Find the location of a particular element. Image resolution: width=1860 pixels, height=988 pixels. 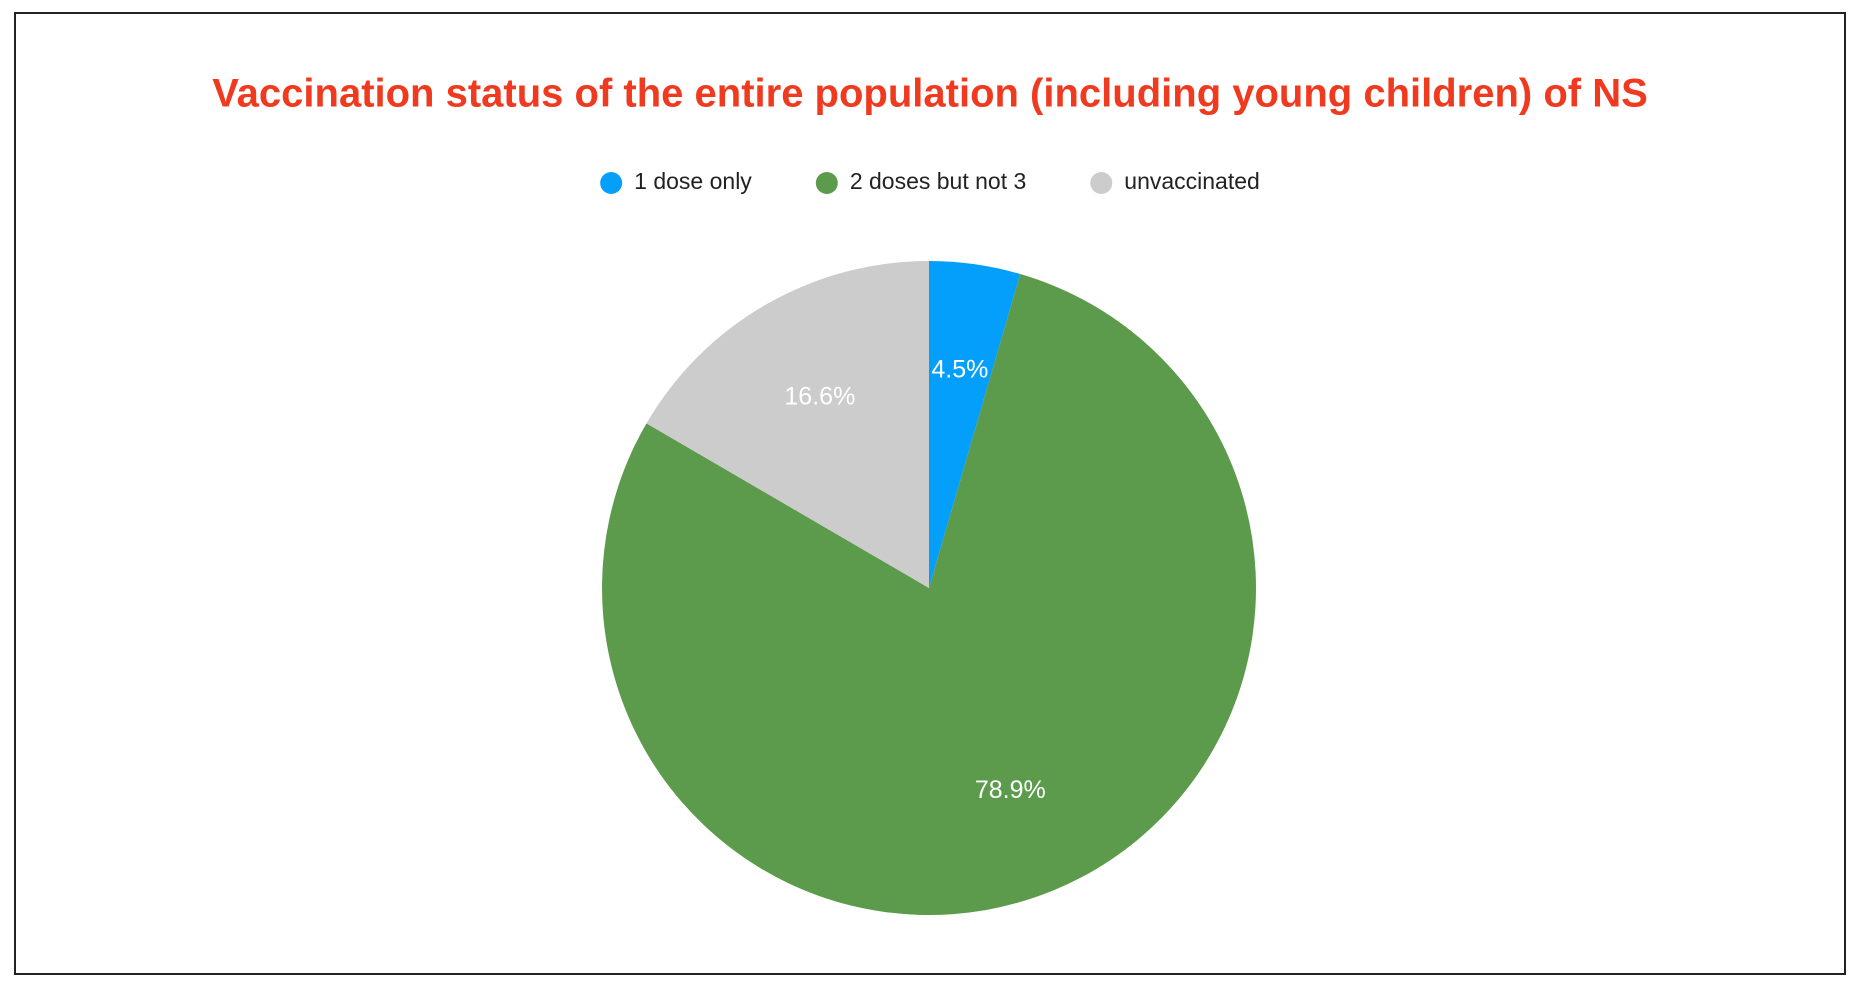

slice-label: 78.9% is located at coordinates (1010, 790).